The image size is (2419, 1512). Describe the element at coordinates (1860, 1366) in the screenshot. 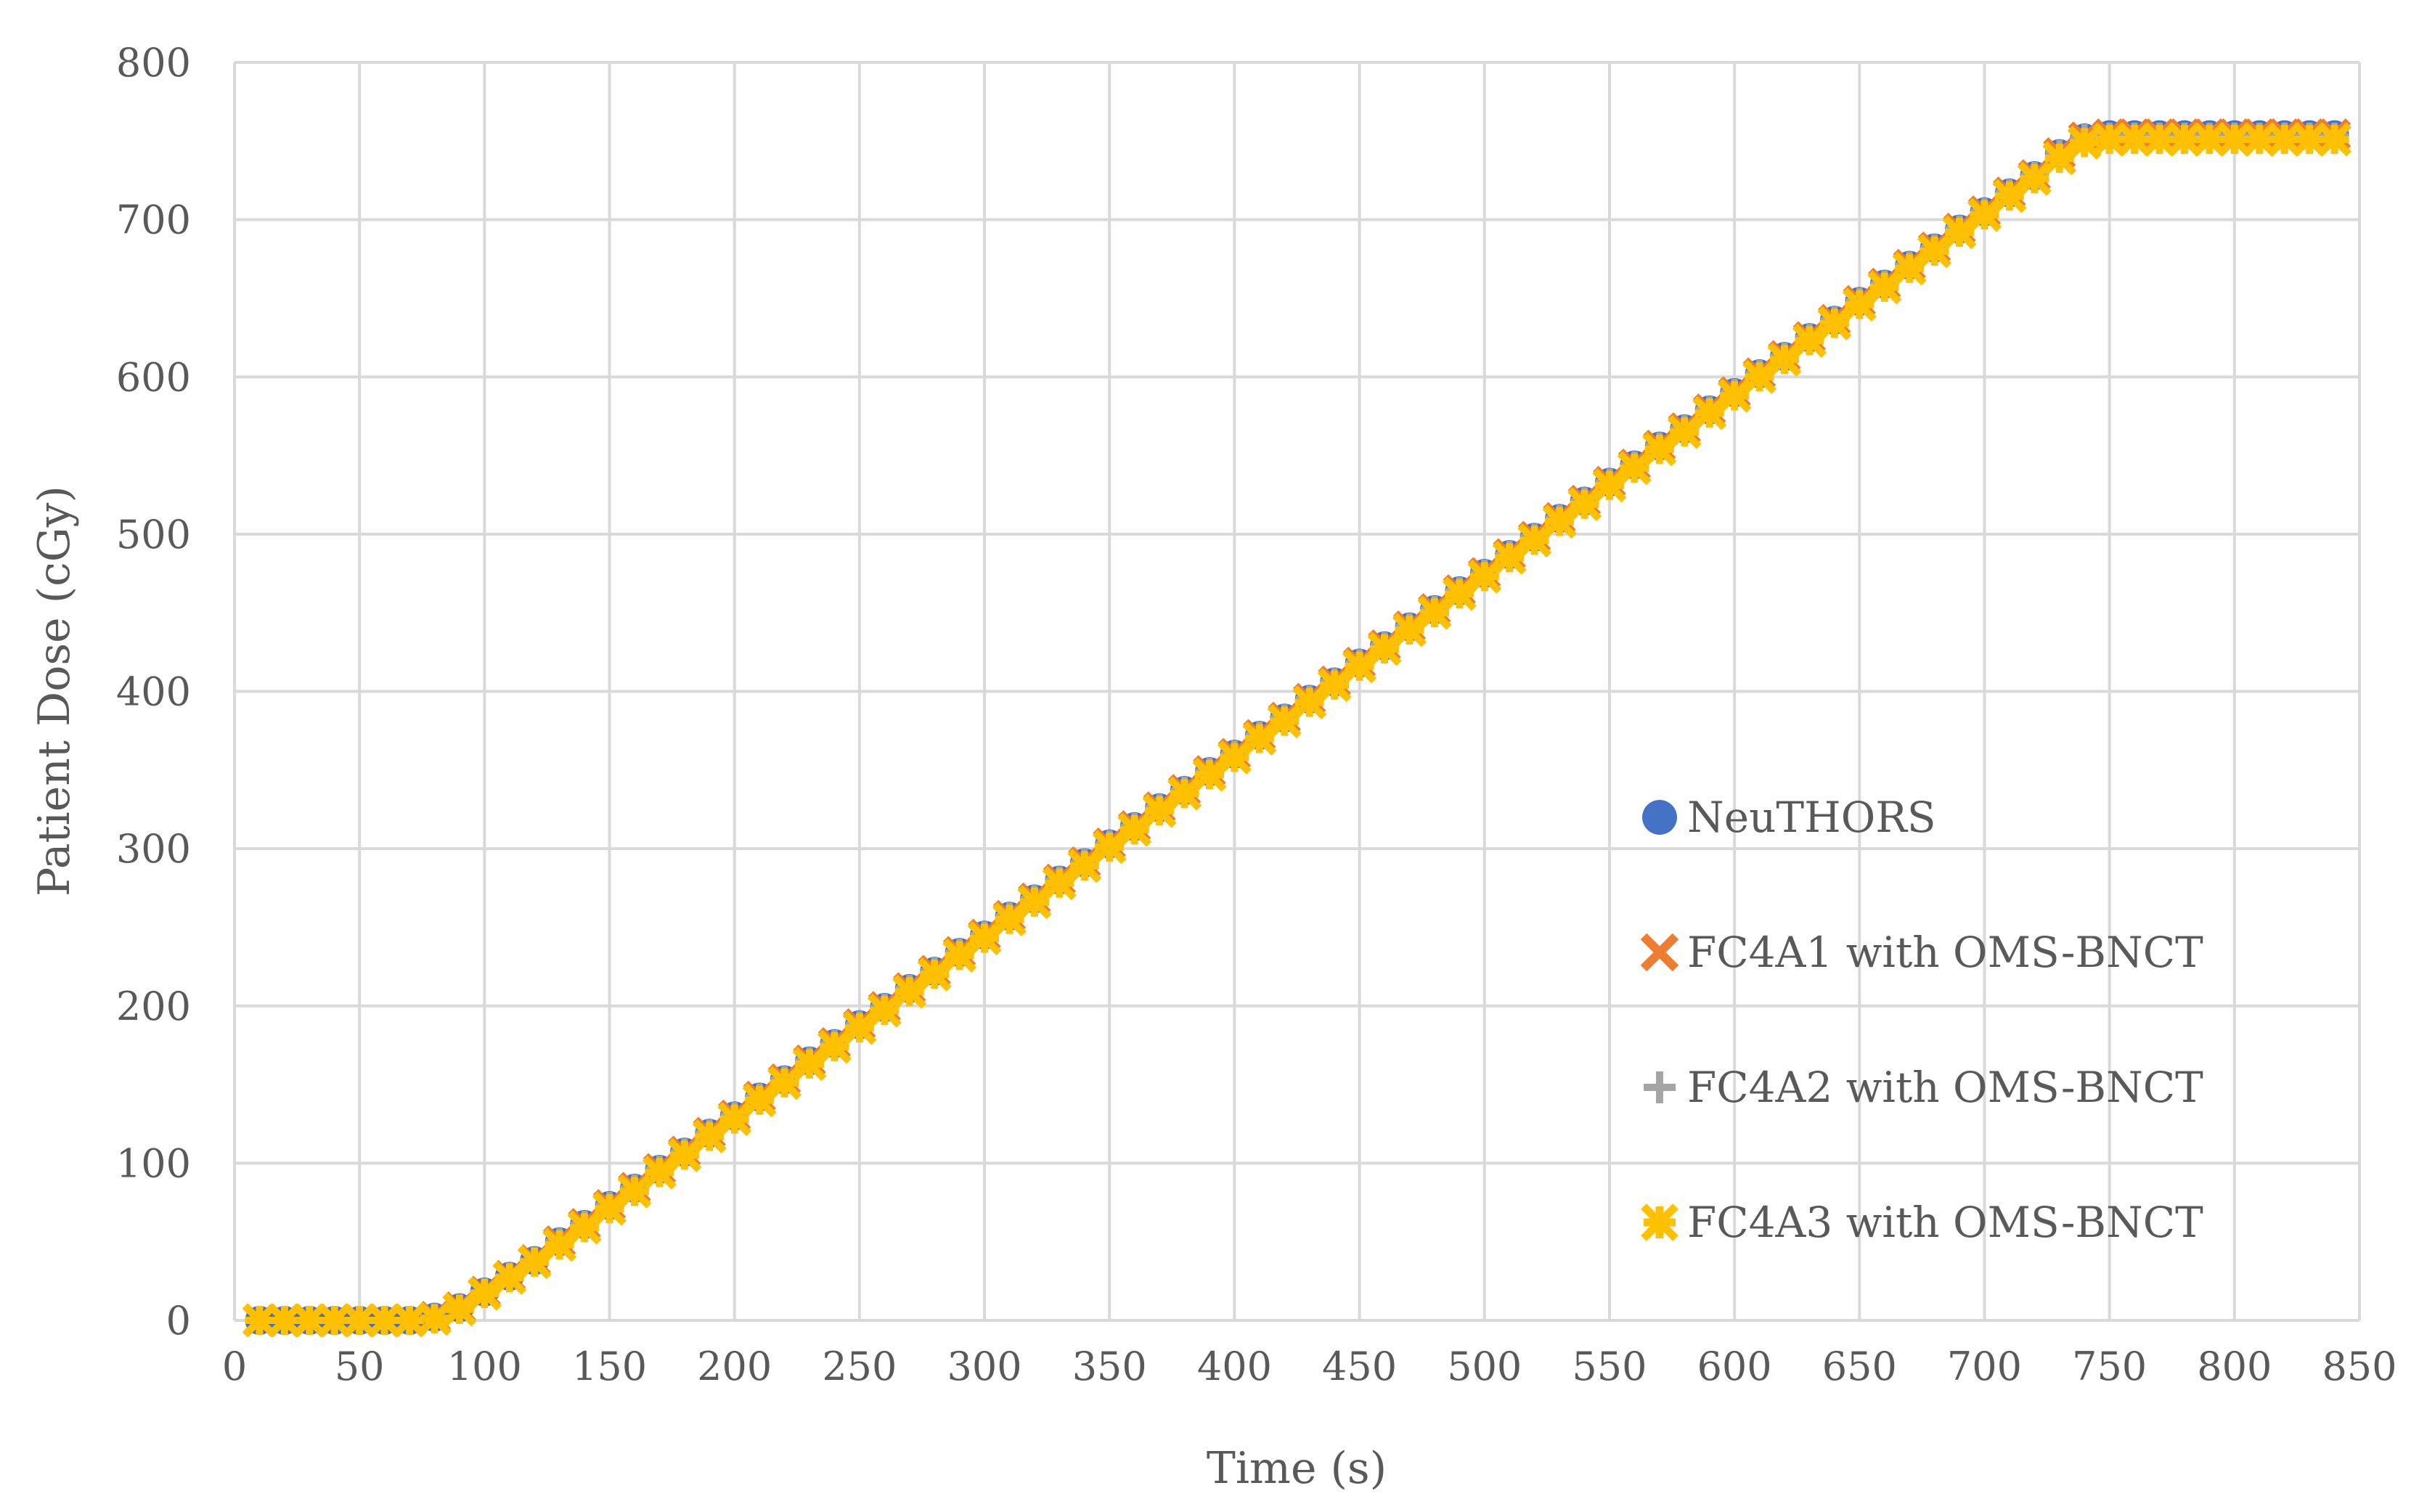

I see `x-tick-label: 650` at that location.